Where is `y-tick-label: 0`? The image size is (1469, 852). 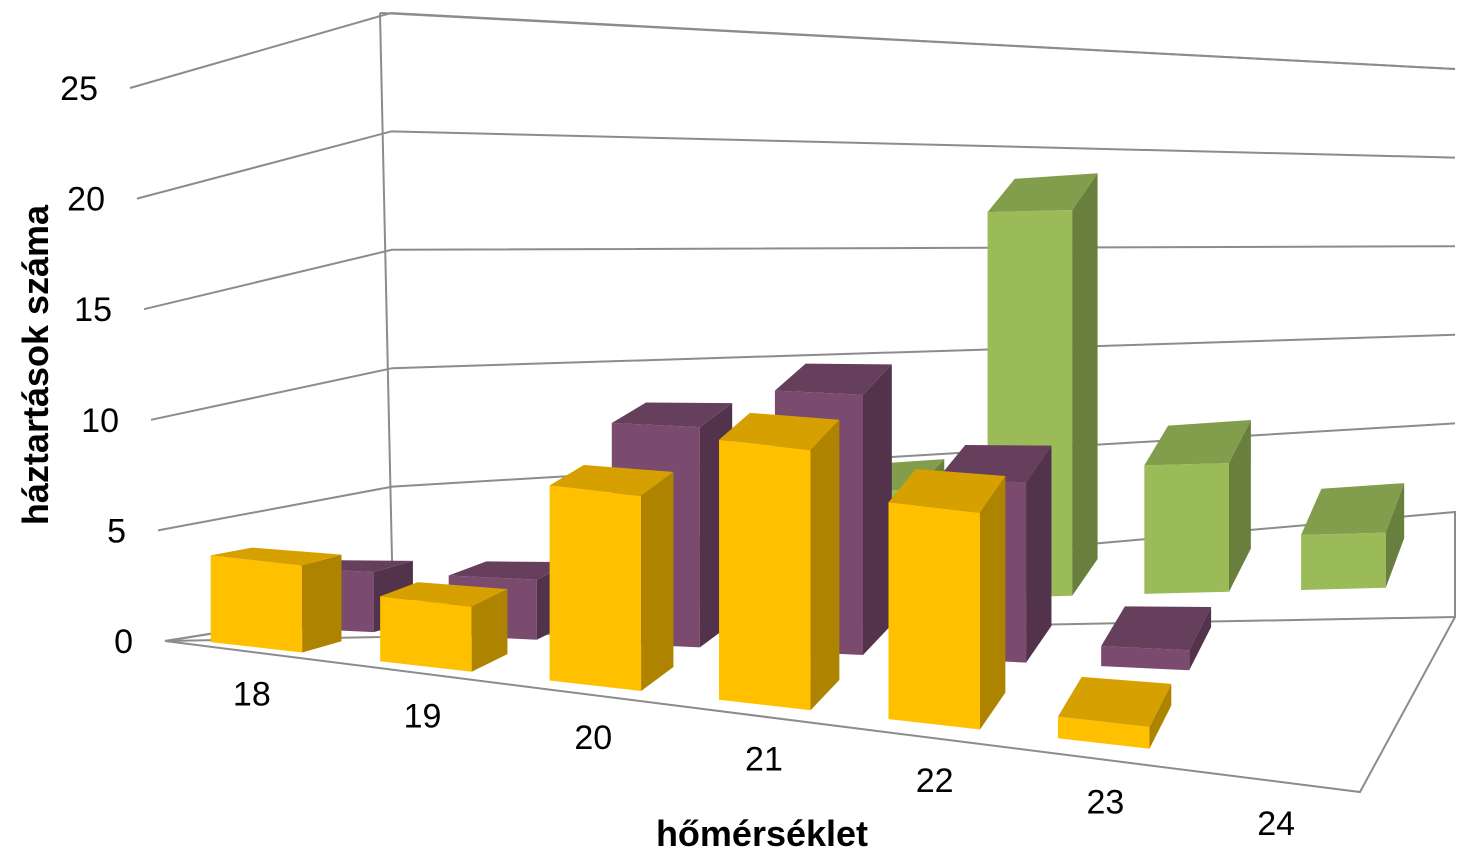
y-tick-label: 0 is located at coordinates (123, 642).